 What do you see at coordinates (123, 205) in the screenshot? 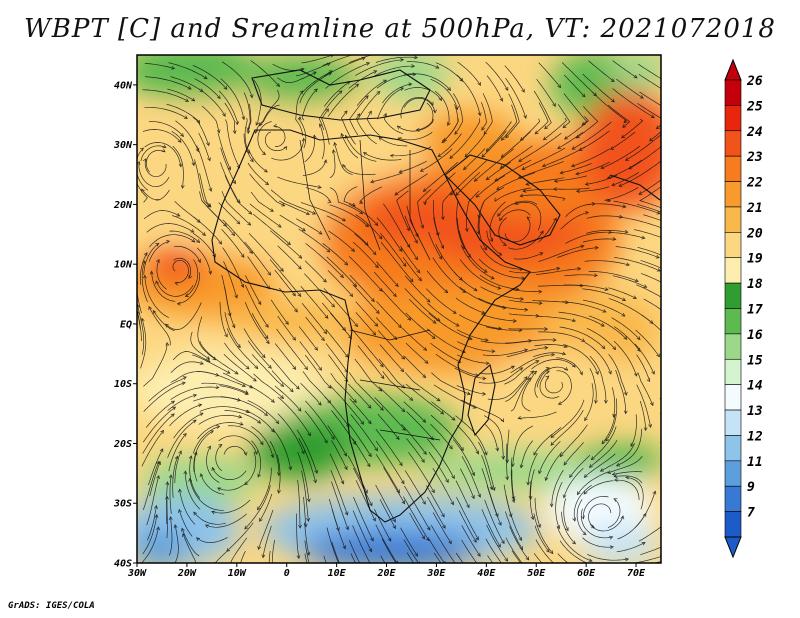
I see `lat-tick-label: 20N` at bounding box center [123, 205].